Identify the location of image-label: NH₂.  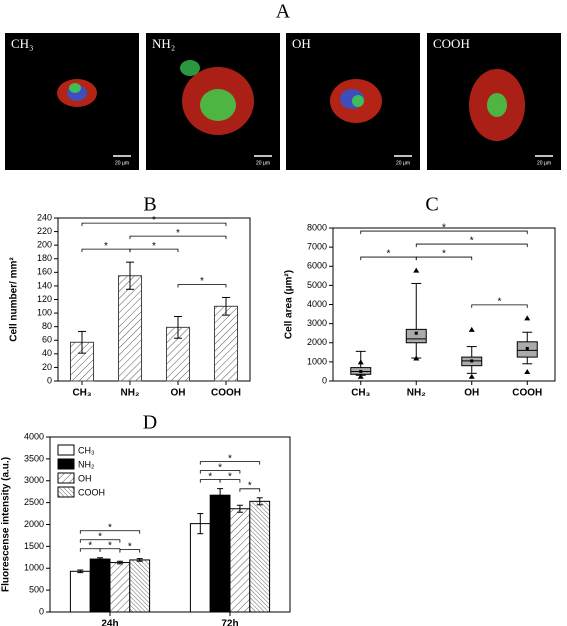
(163, 43).